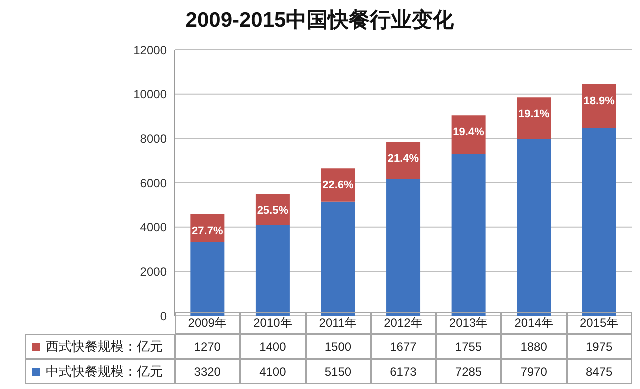  What do you see at coordinates (534, 346) in the screenshot?
I see `data-label: 1880` at bounding box center [534, 346].